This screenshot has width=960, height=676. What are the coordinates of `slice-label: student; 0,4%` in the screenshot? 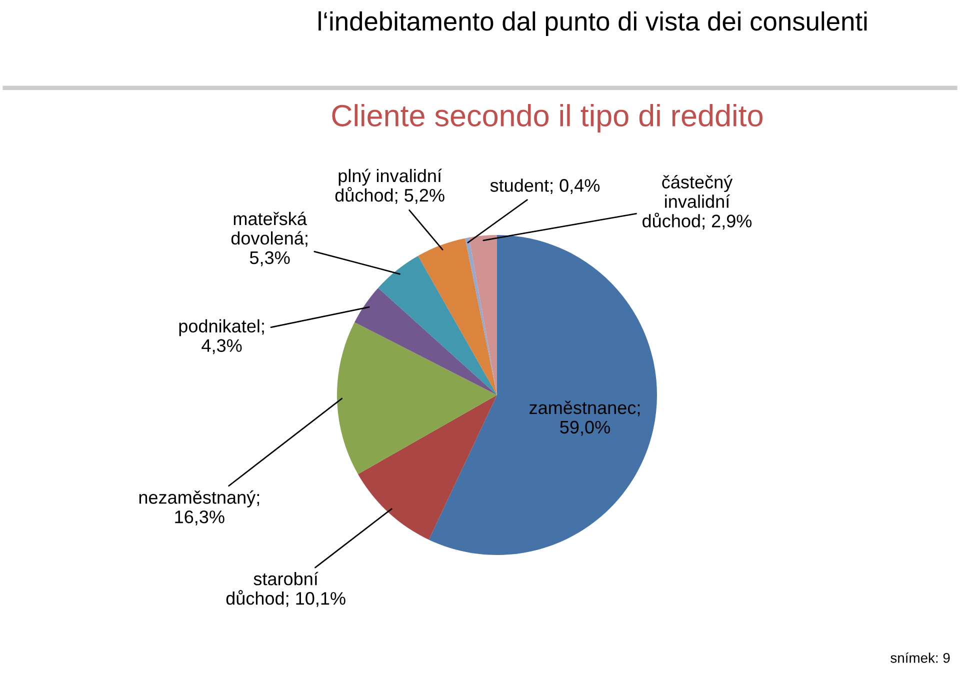 It's located at (545, 186).